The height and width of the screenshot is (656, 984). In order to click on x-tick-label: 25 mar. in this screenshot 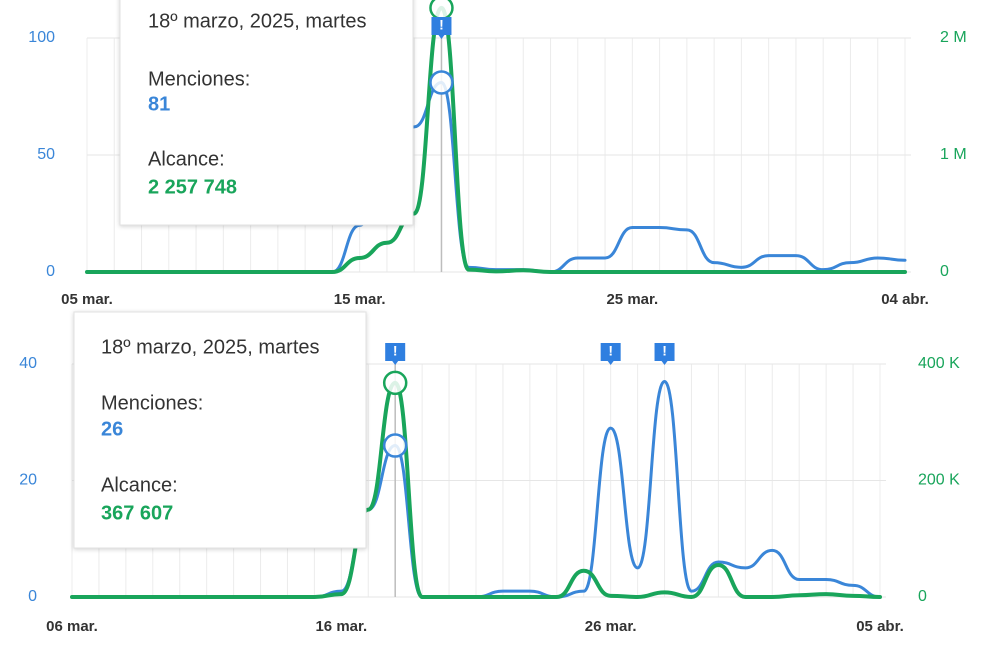, I will do `click(632, 299)`.